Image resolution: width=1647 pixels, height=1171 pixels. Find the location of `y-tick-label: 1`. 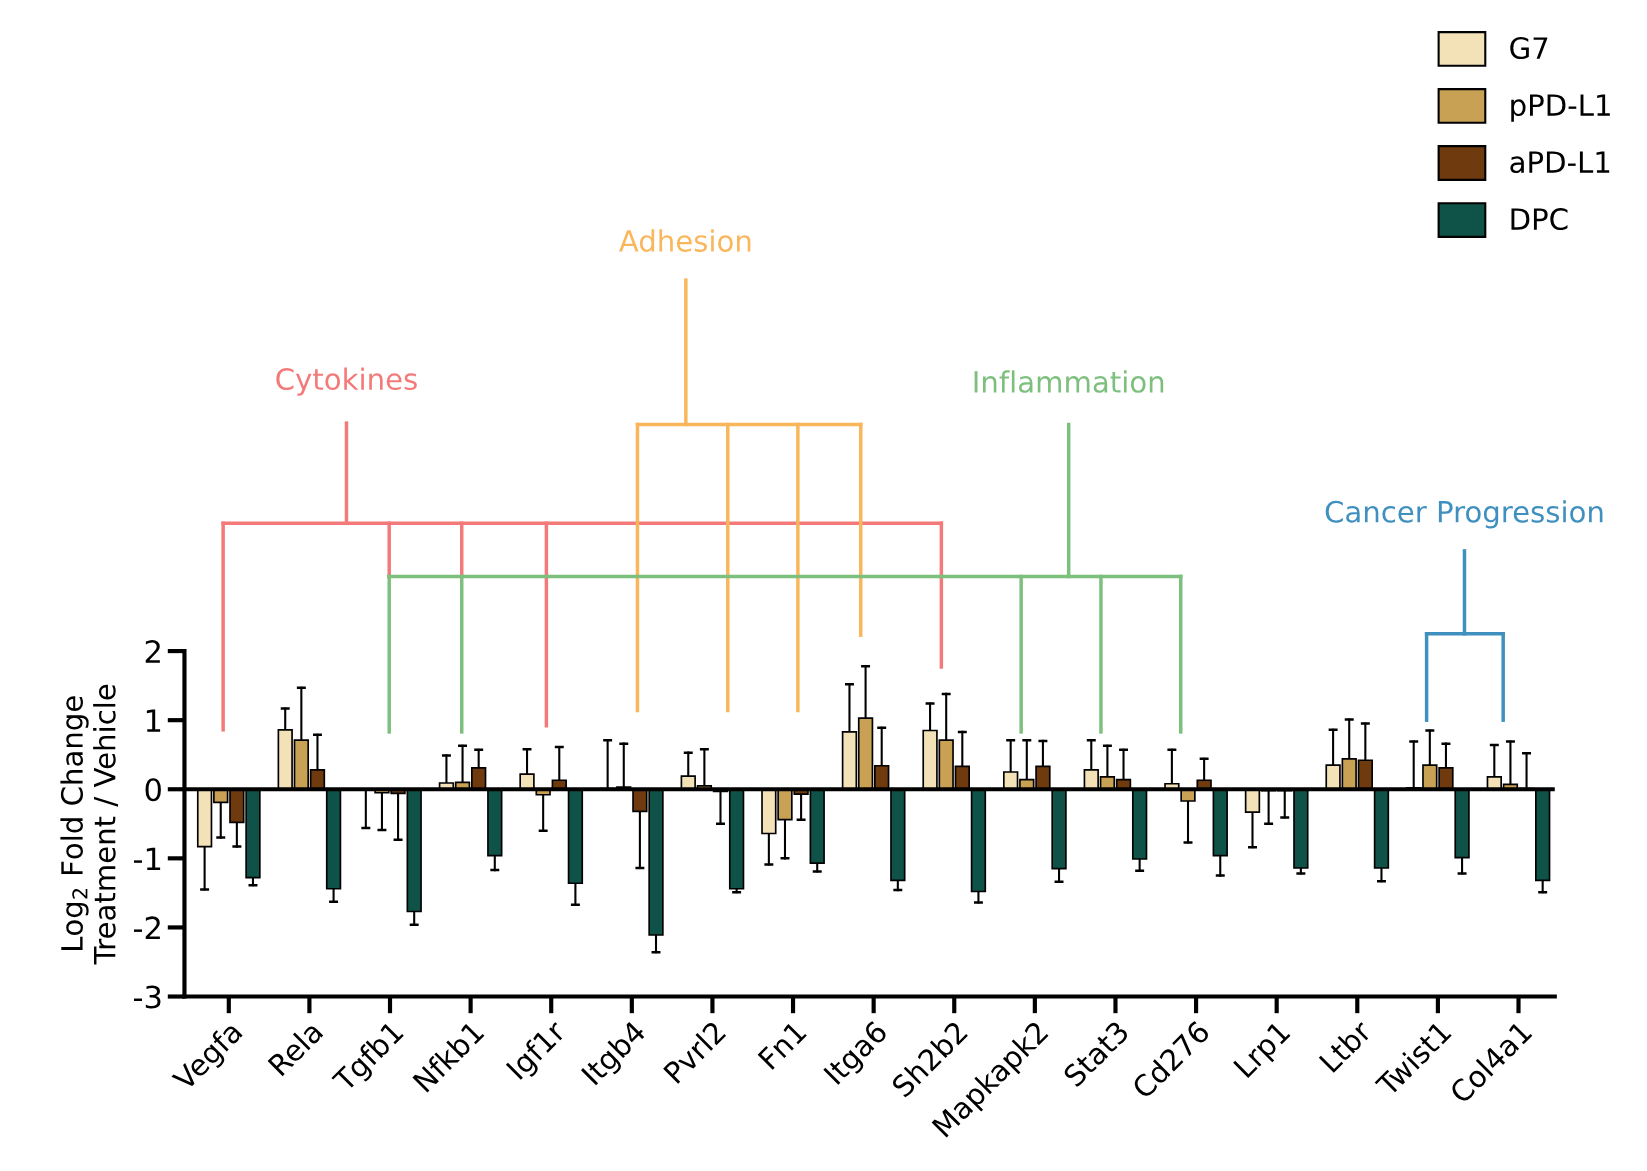

y-tick-label: 1 is located at coordinates (153, 720).